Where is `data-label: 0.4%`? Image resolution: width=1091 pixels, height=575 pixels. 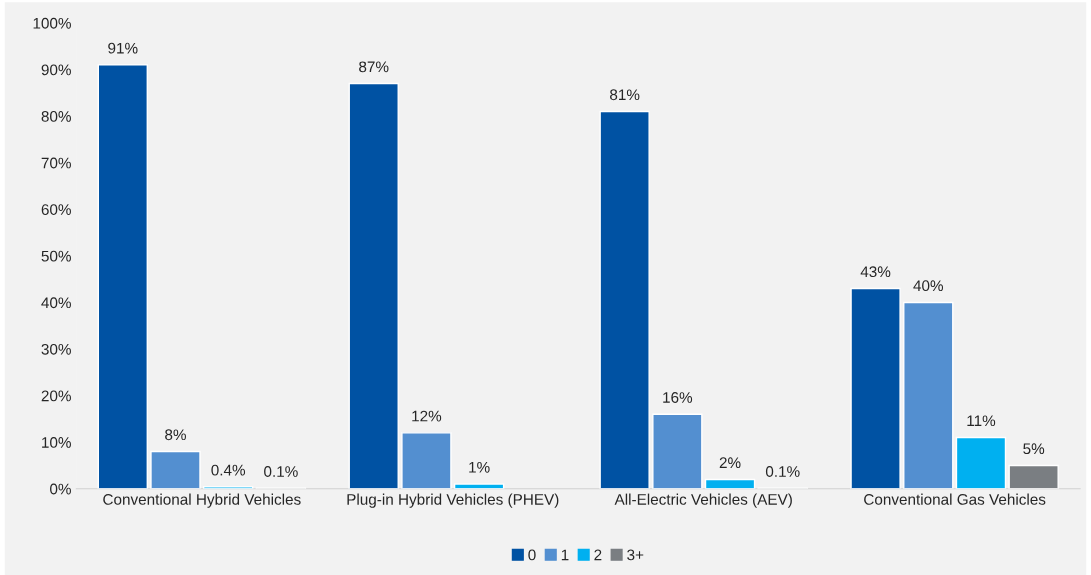 data-label: 0.4% is located at coordinates (228, 470).